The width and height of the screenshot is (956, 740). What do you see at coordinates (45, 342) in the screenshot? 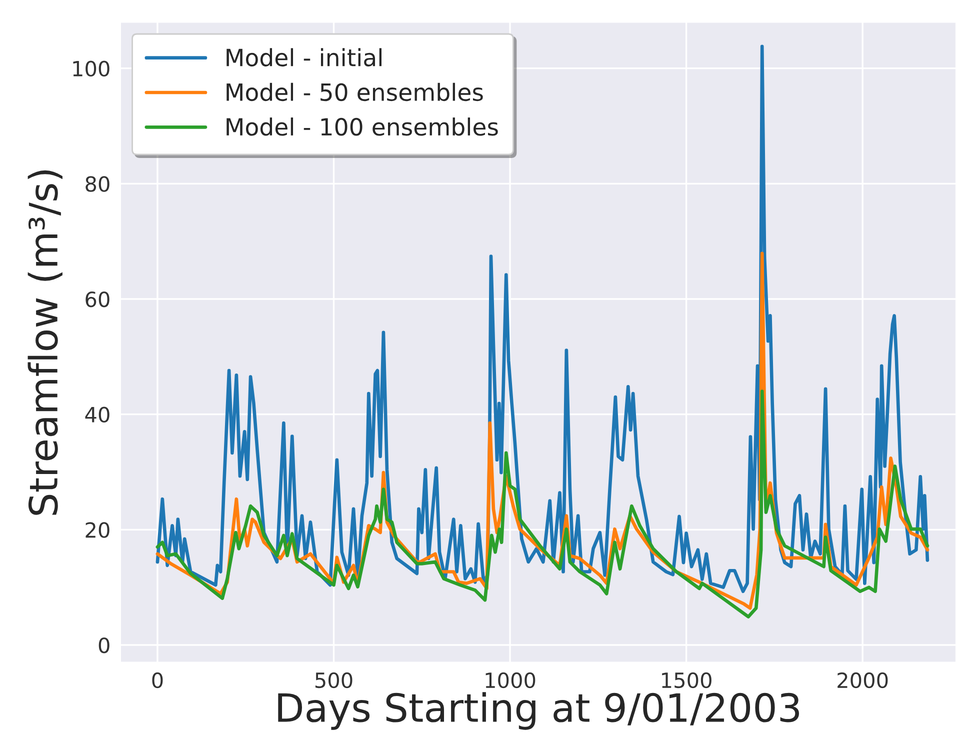
I see `y-axis-title: Streamflow (m³/s)` at bounding box center [45, 342].